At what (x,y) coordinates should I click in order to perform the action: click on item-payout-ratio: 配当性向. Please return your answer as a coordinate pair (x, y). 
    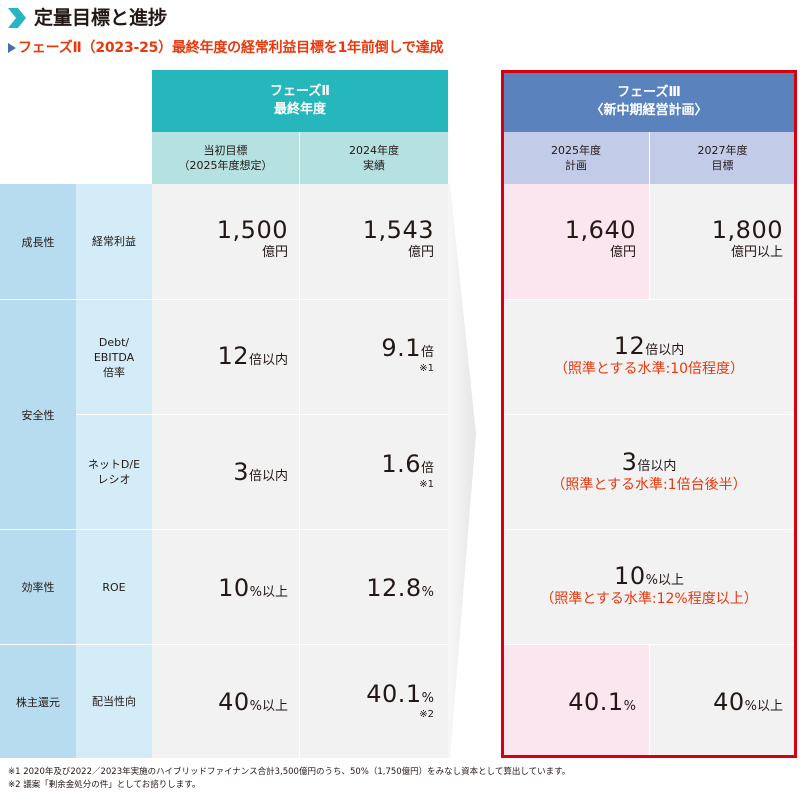
    Looking at the image, I should click on (114, 701).